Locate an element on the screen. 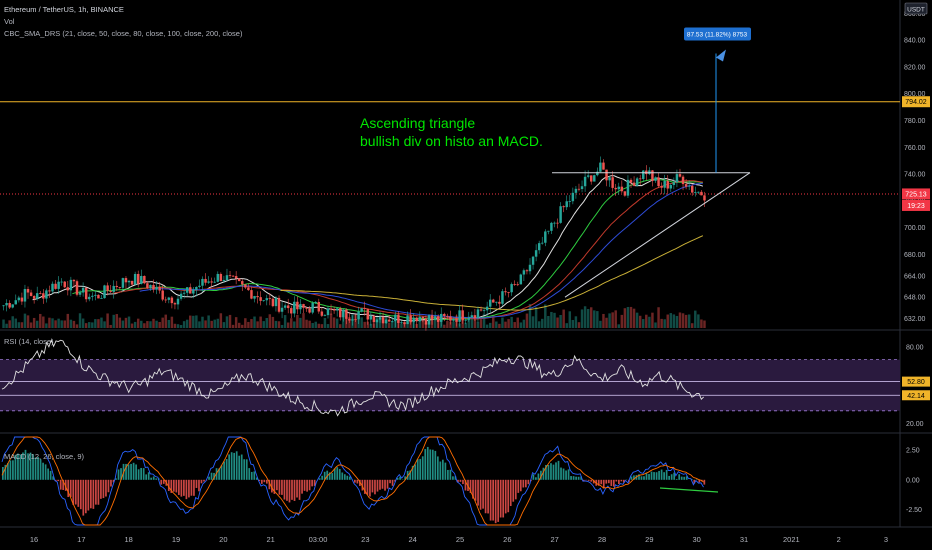 This screenshot has height=550, width=932. macd-legend: MACD (12, 26, close, 9) is located at coordinates (44, 456).